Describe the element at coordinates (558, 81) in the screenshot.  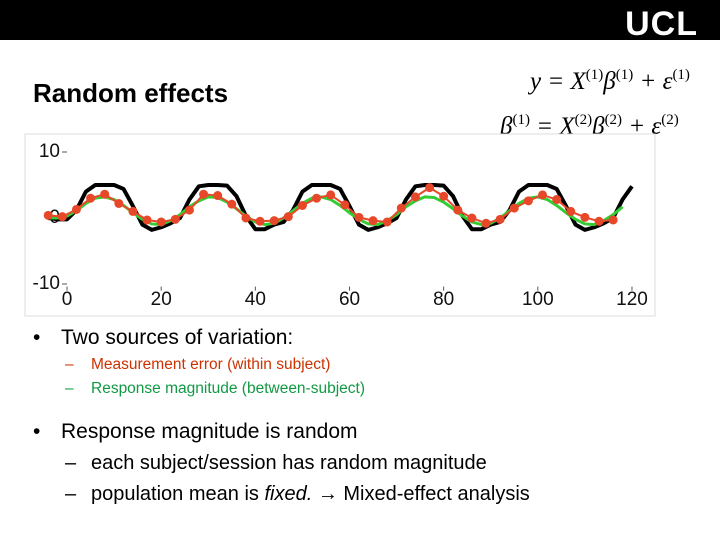
I see `equation-term: y = X` at that location.